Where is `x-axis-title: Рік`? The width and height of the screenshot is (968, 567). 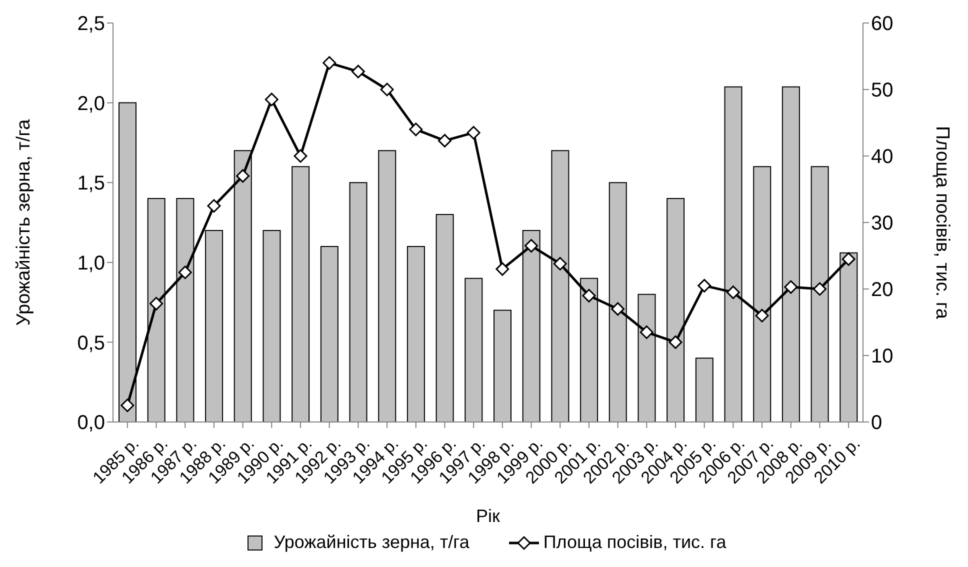 x-axis-title: Рік is located at coordinates (488, 516).